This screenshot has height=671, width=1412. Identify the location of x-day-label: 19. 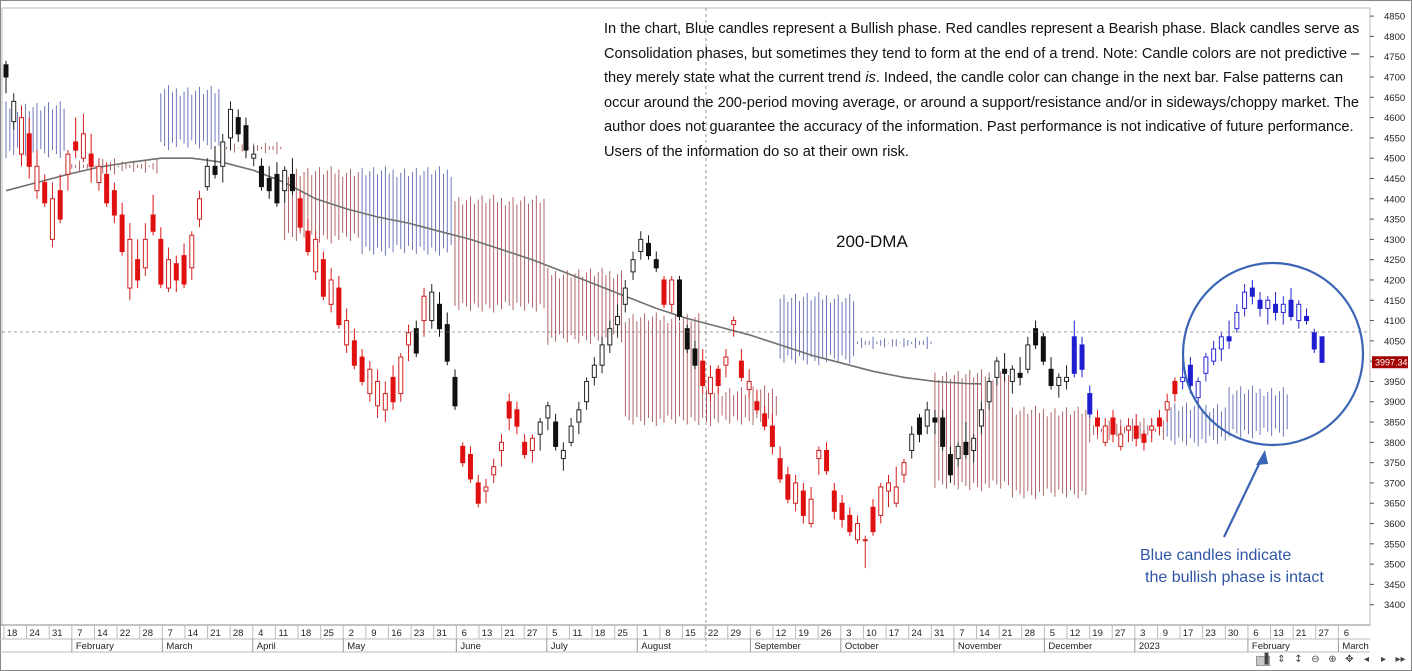
(1097, 633).